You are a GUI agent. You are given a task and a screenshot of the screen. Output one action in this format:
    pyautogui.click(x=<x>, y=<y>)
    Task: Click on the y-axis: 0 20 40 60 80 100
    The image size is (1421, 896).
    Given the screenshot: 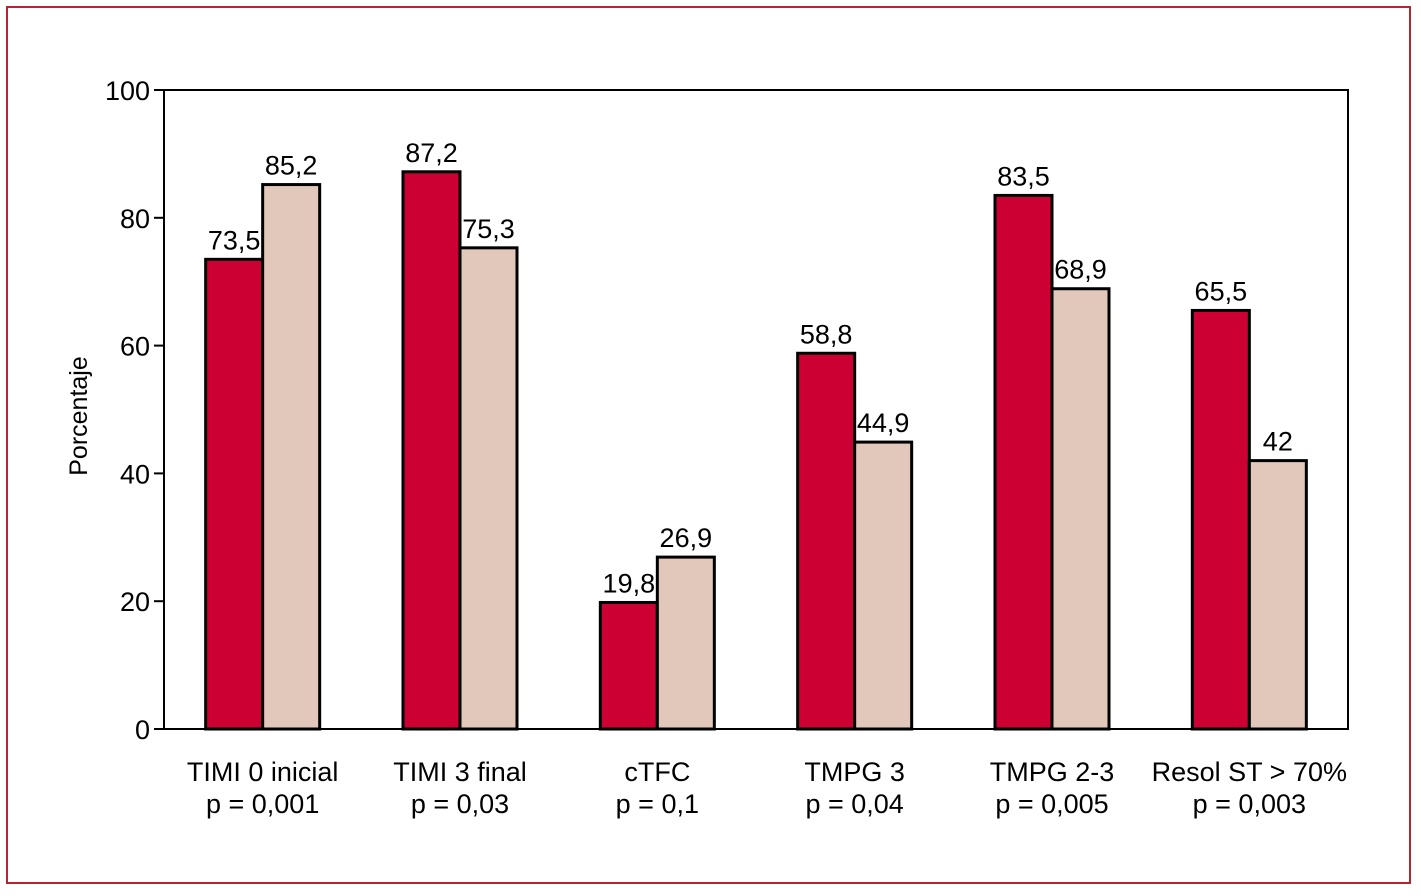 What is the action you would take?
    pyautogui.click(x=134, y=410)
    